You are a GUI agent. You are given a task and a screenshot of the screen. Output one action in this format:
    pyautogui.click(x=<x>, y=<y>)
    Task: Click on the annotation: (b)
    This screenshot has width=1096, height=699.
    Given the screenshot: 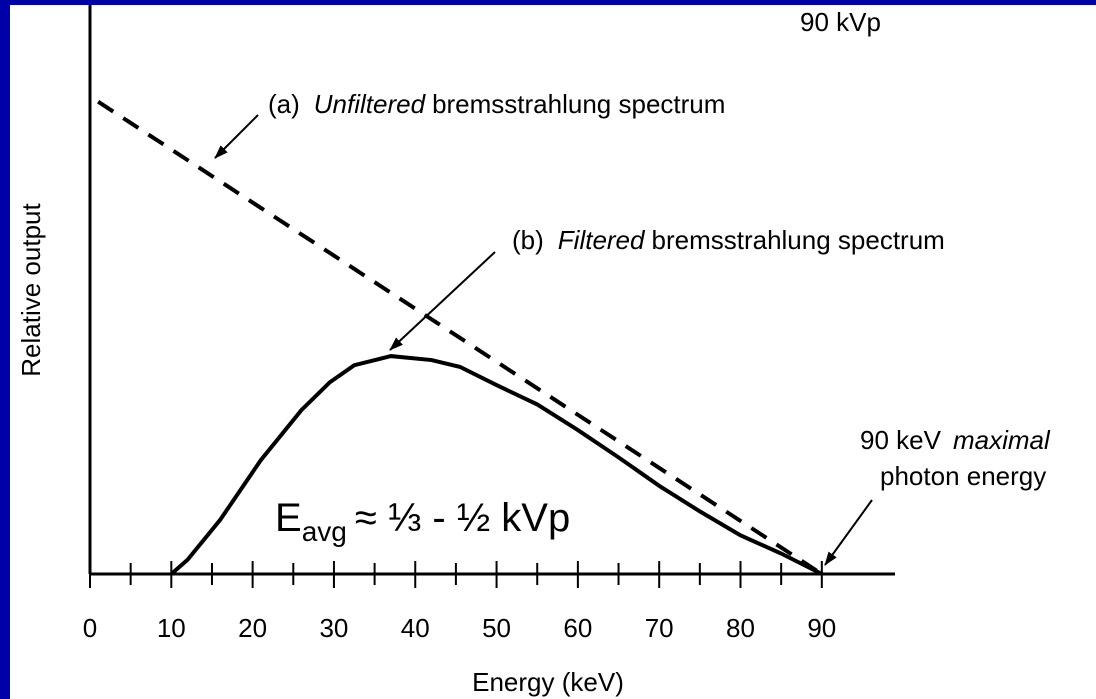 What is the action you would take?
    pyautogui.click(x=528, y=240)
    